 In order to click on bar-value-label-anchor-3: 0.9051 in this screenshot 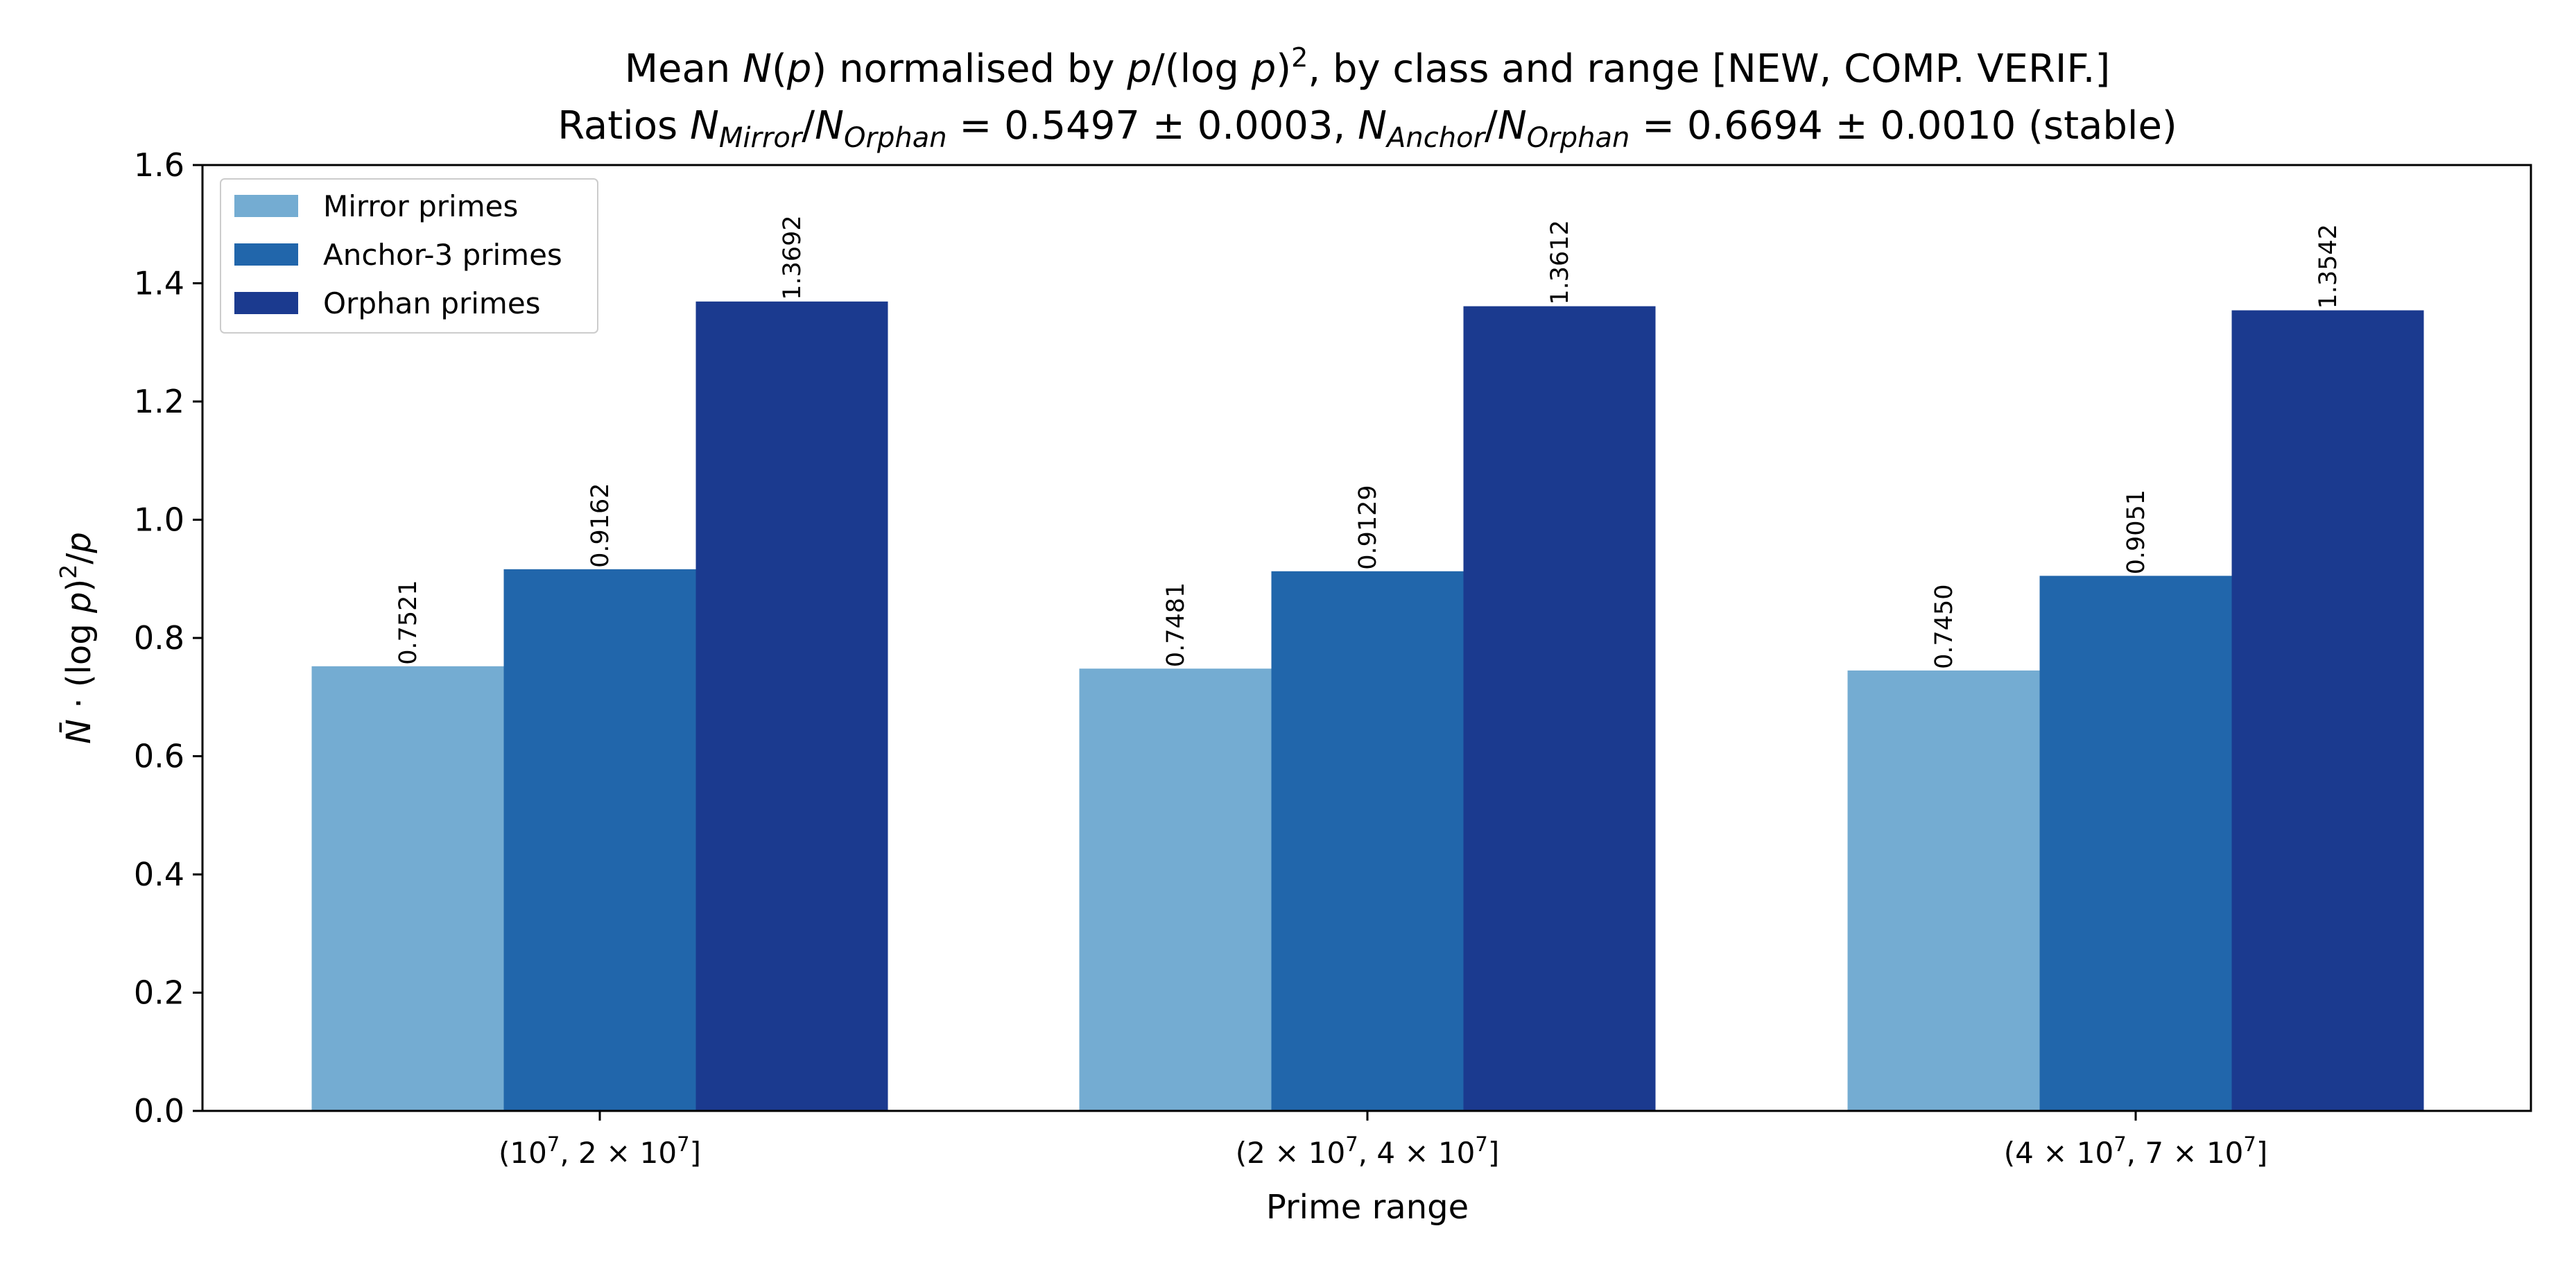, I will do `click(2136, 532)`.